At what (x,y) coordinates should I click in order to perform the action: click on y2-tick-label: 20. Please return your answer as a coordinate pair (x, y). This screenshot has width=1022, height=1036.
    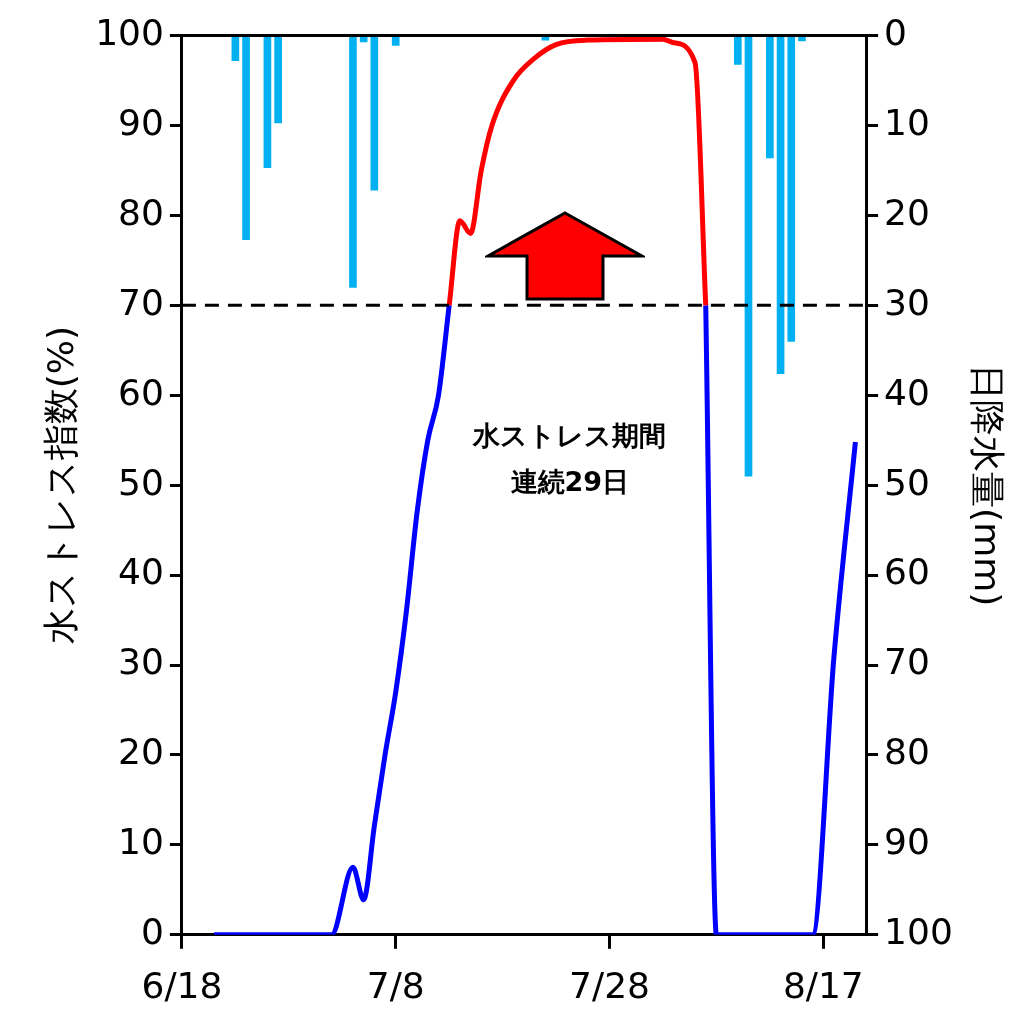
    Looking at the image, I should click on (907, 212).